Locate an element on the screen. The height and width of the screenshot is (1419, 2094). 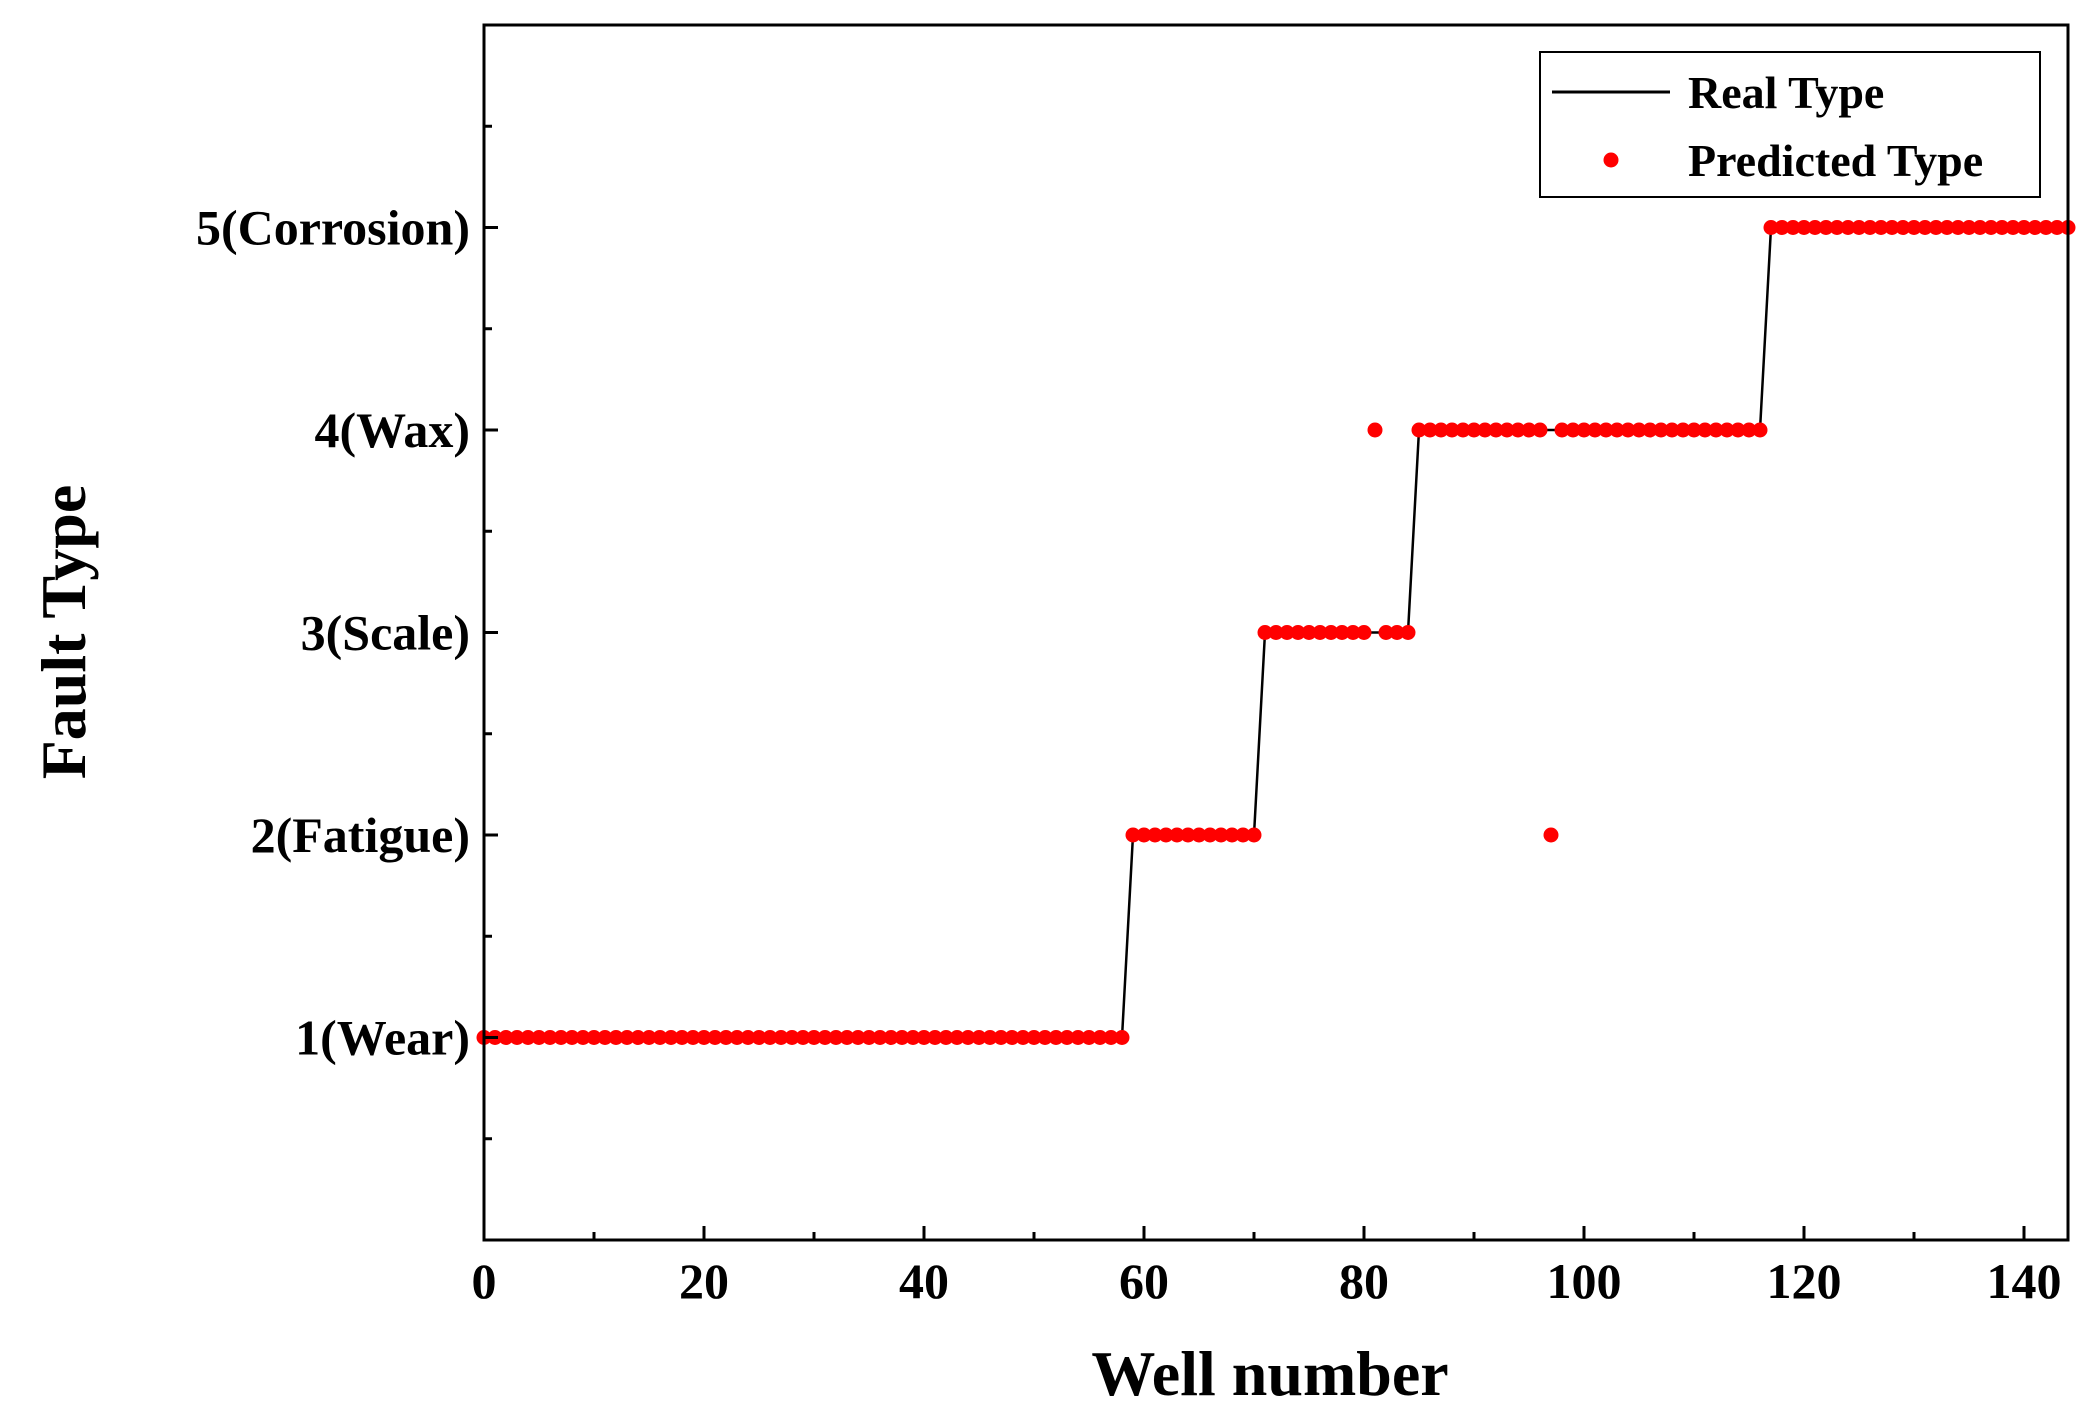
x-tick-label: 0 is located at coordinates (484, 1281).